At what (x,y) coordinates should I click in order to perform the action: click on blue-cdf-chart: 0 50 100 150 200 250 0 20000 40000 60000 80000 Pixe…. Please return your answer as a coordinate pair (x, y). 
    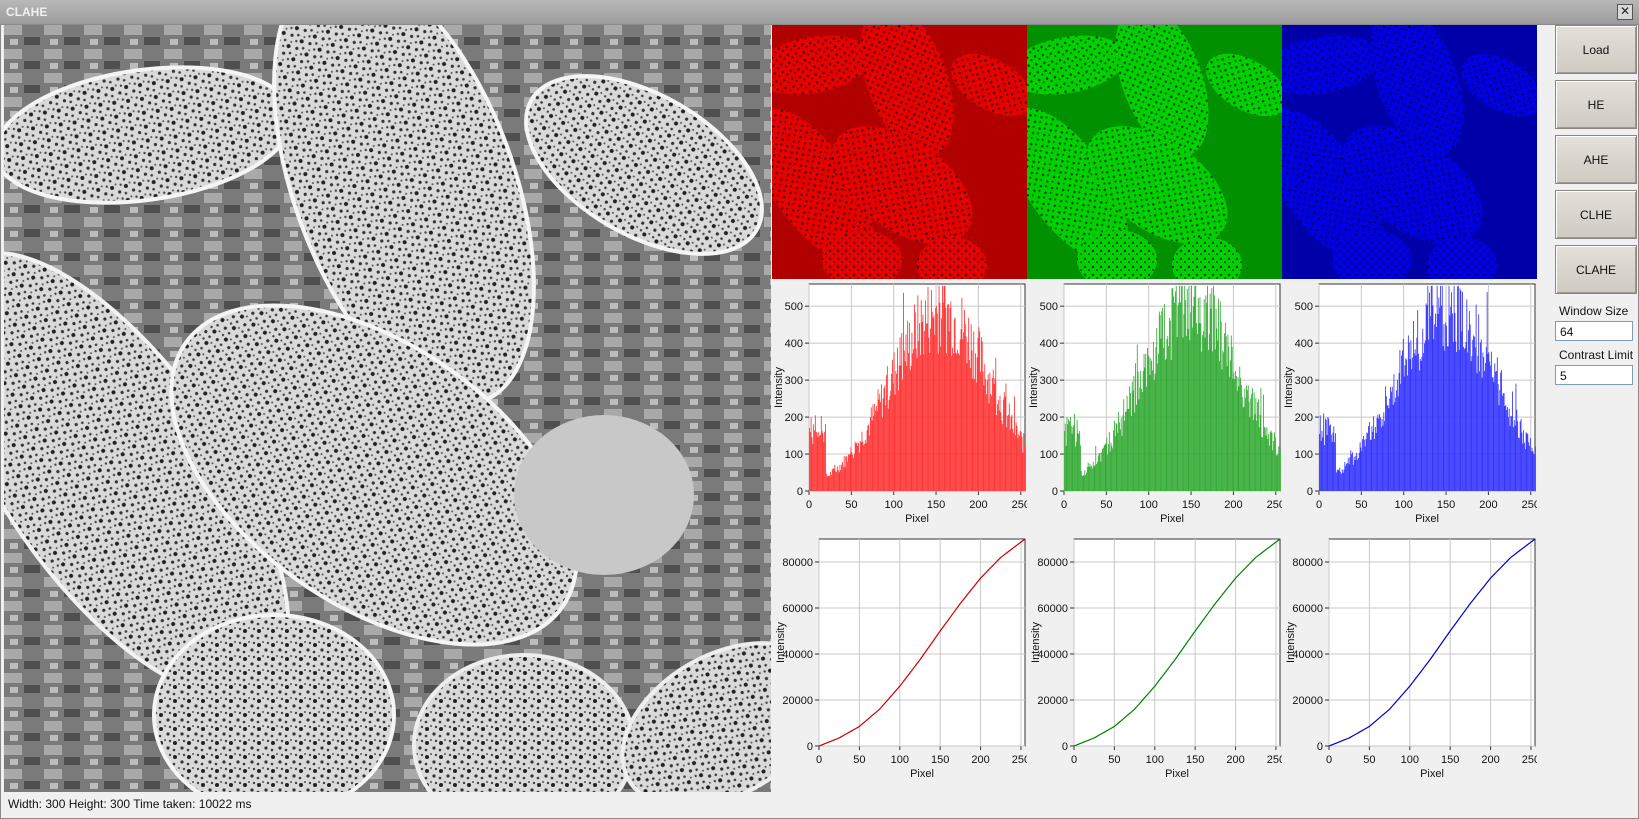
    Looking at the image, I should click on (1411, 663).